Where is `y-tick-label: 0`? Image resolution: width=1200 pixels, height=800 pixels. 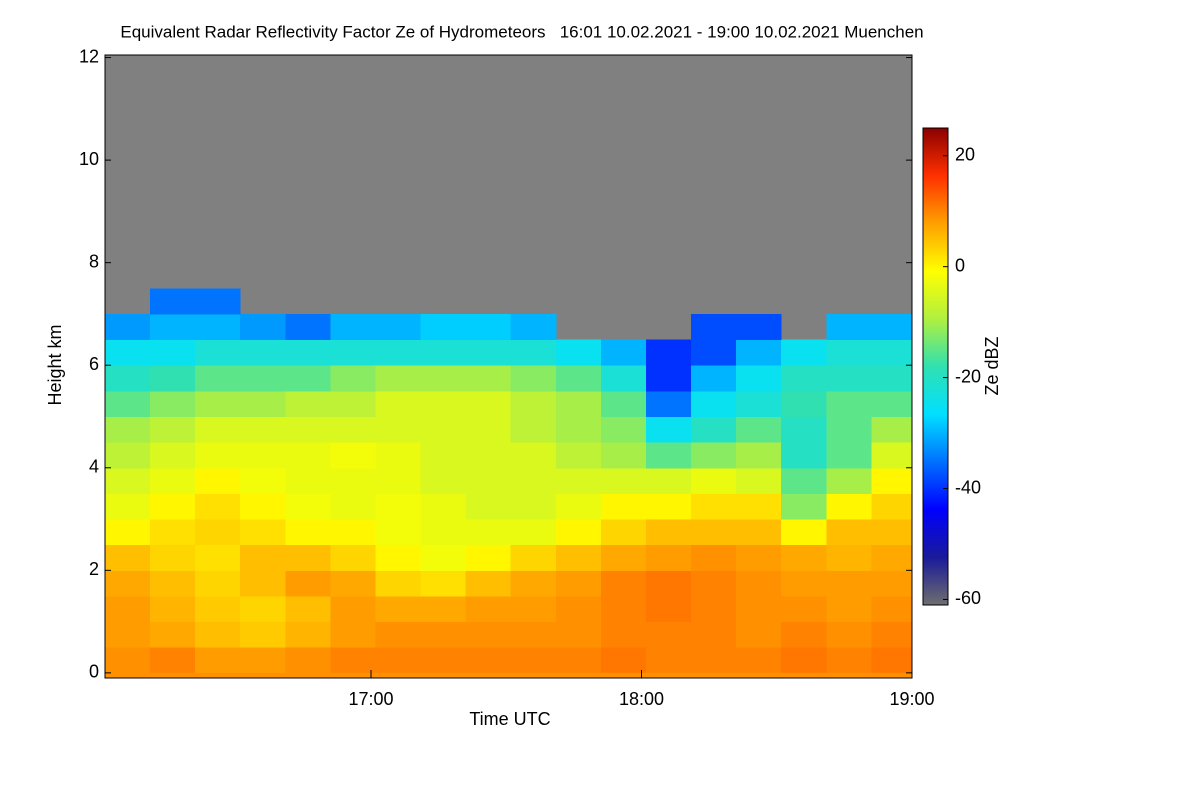
y-tick-label: 0 is located at coordinates (94, 672).